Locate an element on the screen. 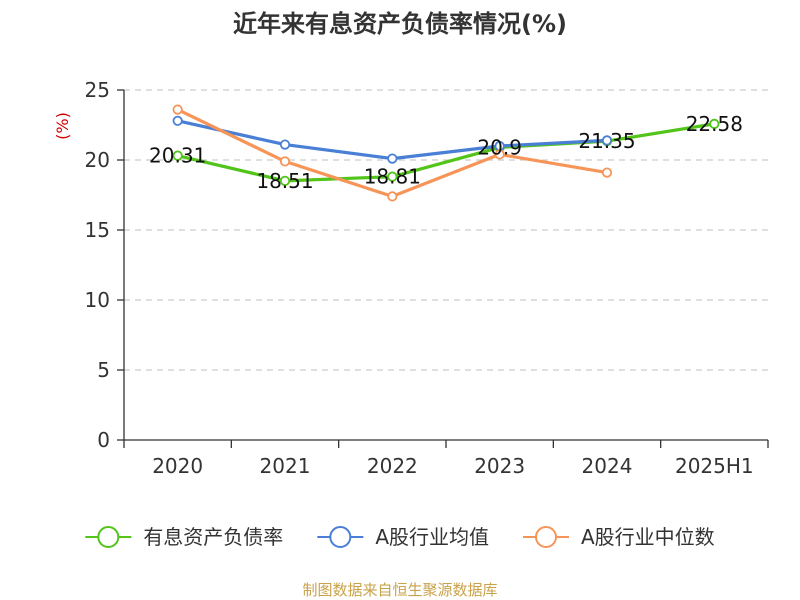 The height and width of the screenshot is (600, 800). y-tick-label: 15 is located at coordinates (97, 230).